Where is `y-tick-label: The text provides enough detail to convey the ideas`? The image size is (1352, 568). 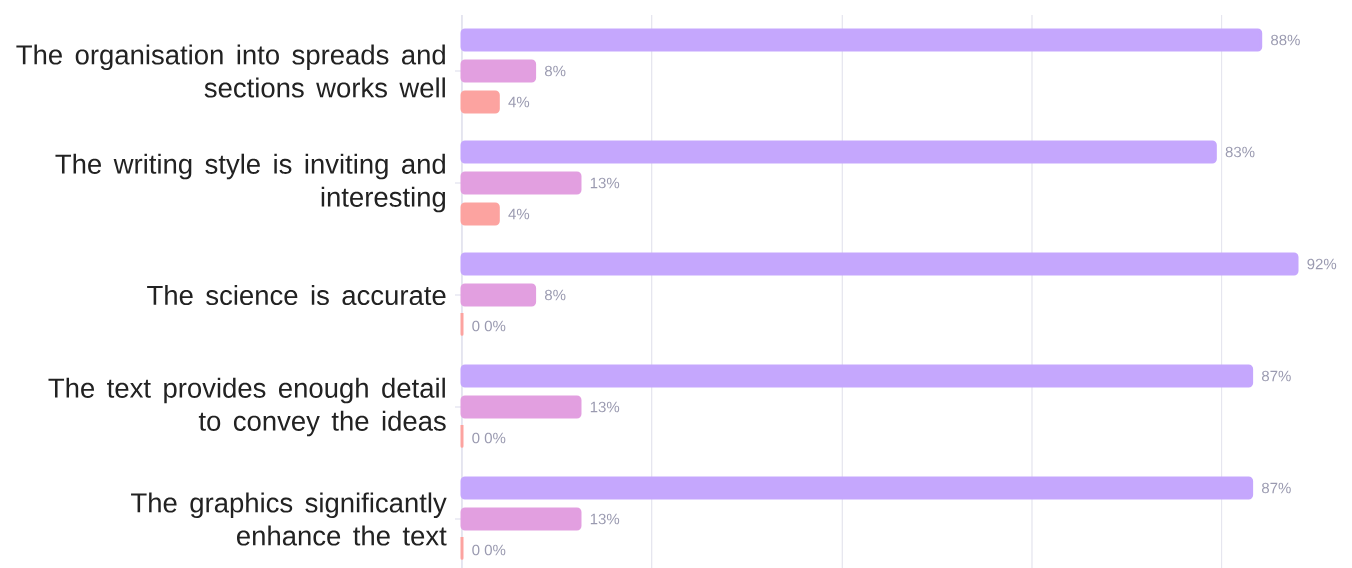
y-tick-label: The text provides enough detail to convey the ideas is located at coordinates (247, 407).